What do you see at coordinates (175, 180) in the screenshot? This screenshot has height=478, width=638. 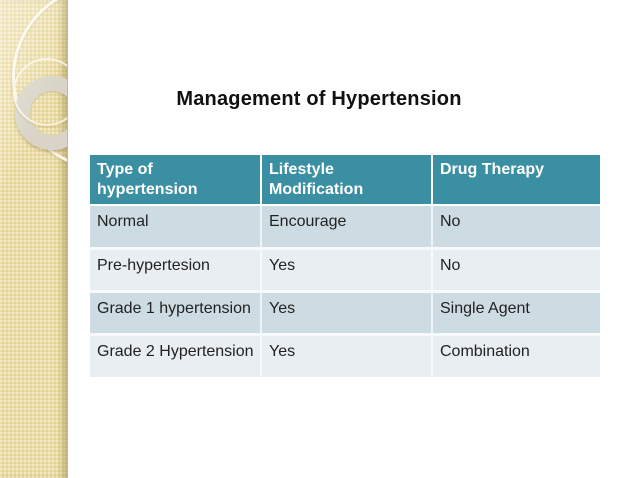 I see `header-type-of-hypertension: Type of hypertension` at bounding box center [175, 180].